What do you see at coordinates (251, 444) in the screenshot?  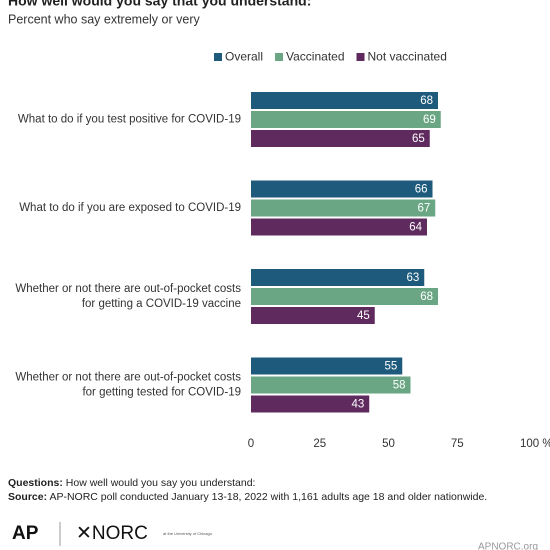 I see `x-tick-label: 0` at bounding box center [251, 444].